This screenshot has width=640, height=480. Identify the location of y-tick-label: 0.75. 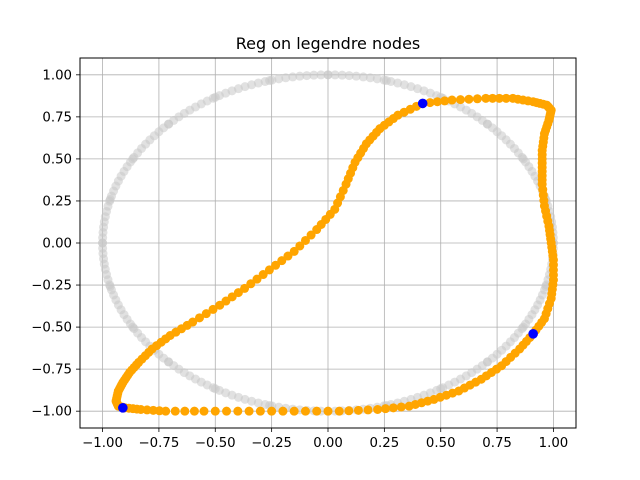
(57, 117).